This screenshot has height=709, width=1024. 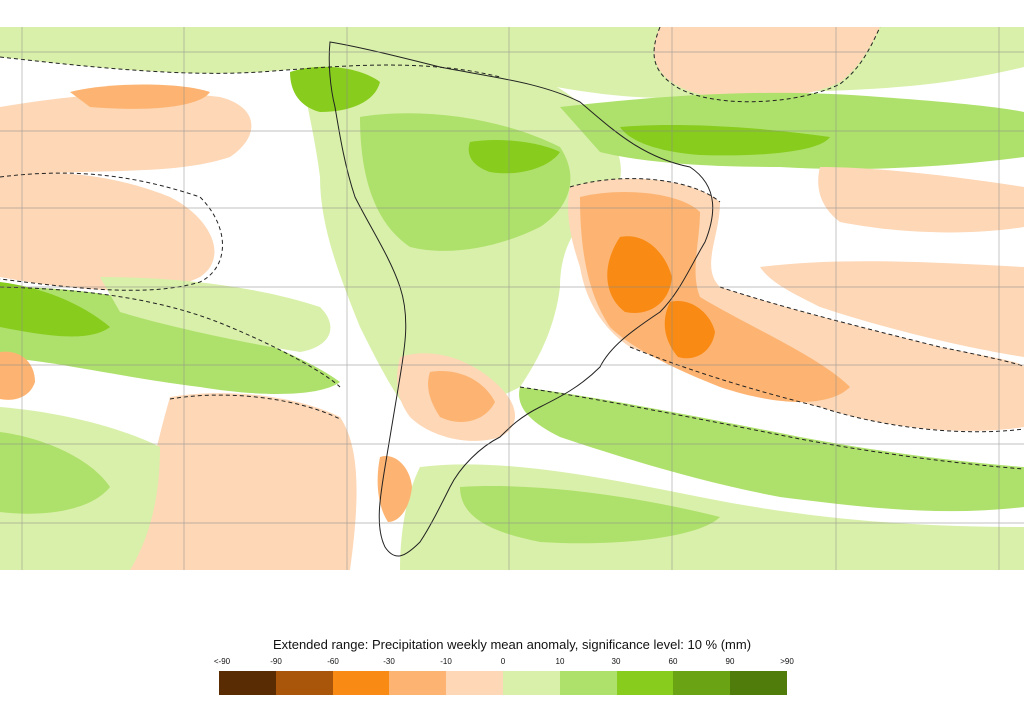 I want to click on legend-tick-label: 0, so click(x=503, y=661).